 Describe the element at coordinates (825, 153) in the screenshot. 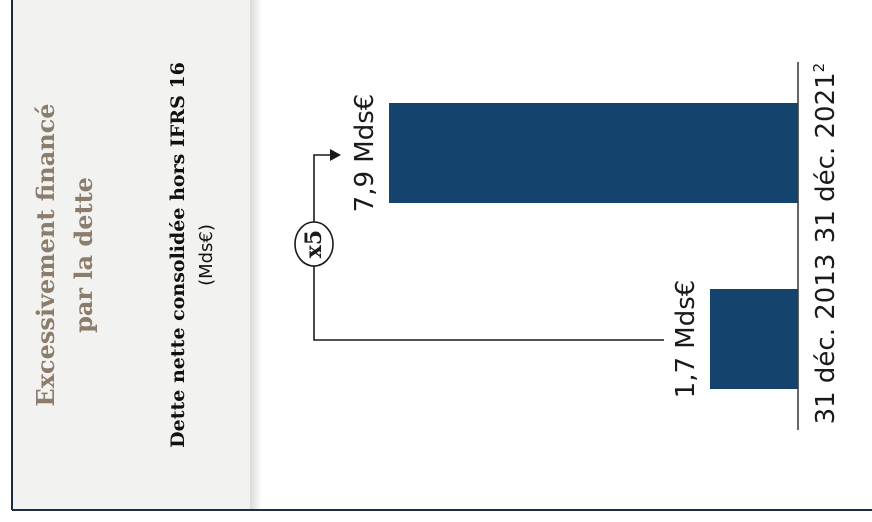

I see `category-label-2021: 31 déc. 20212` at that location.